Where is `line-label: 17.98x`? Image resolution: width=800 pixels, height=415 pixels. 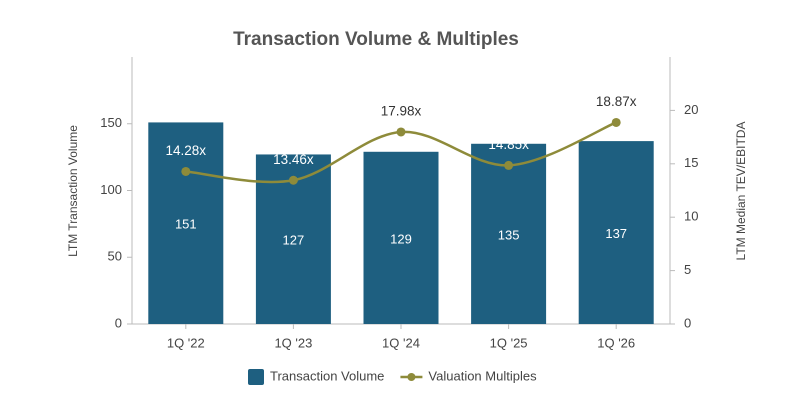
line-label: 17.98x is located at coordinates (401, 111).